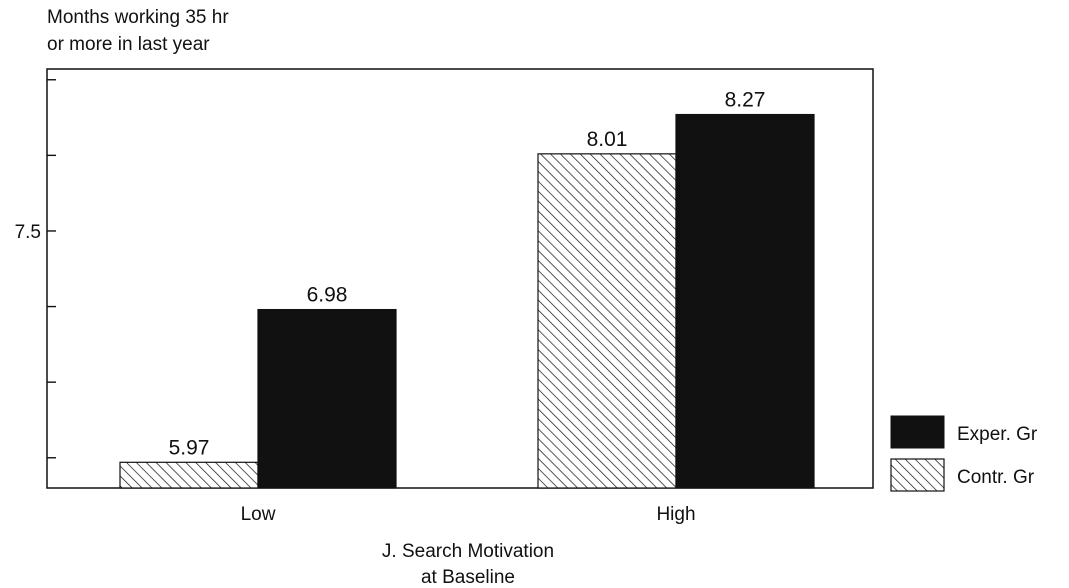 The width and height of the screenshot is (1069, 588). I want to click on bar-exper-gr-low, so click(327, 398).